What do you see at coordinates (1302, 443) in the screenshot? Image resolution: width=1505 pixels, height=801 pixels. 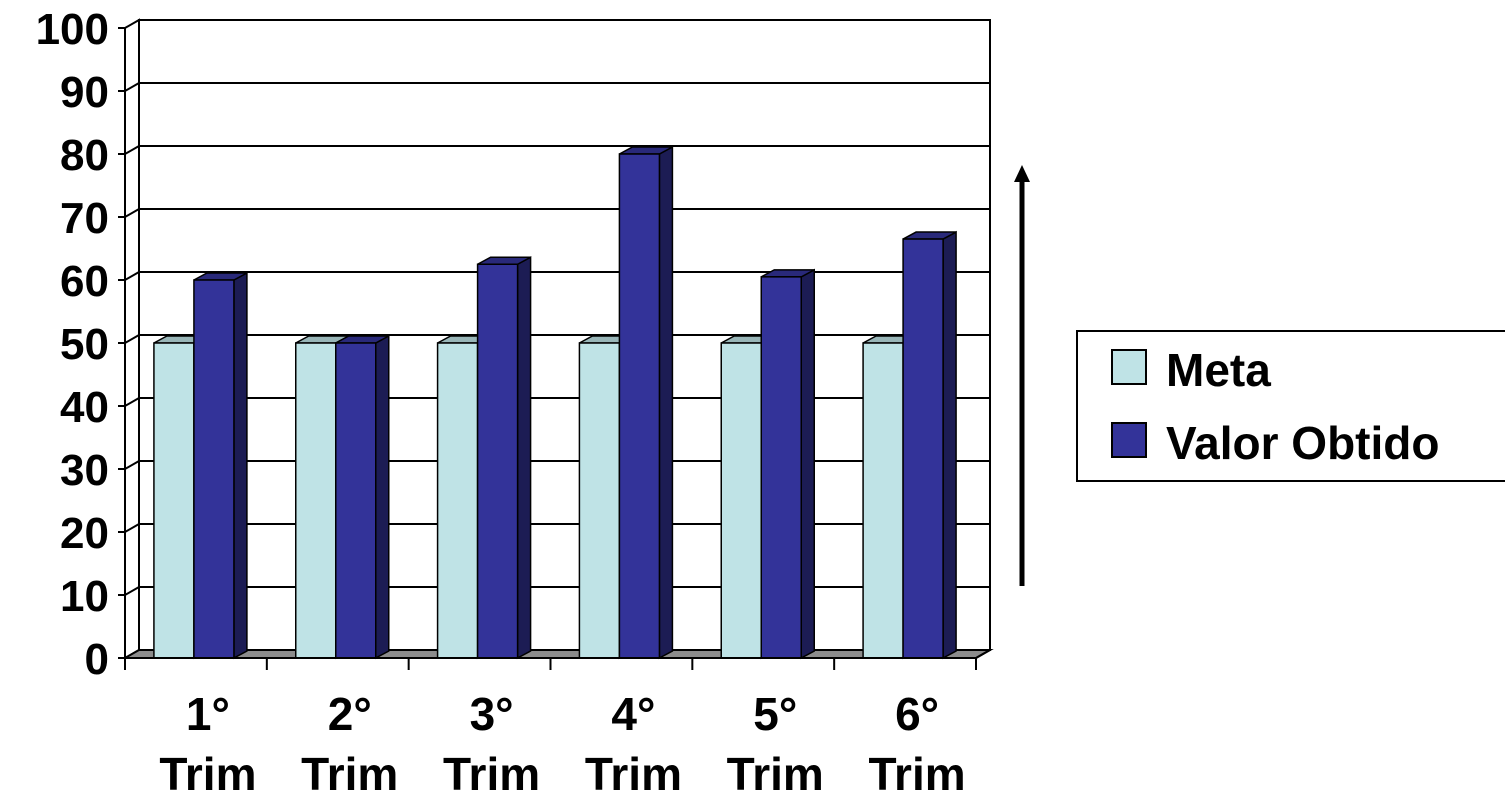 I see `legend-label: Valor Obtido` at bounding box center [1302, 443].